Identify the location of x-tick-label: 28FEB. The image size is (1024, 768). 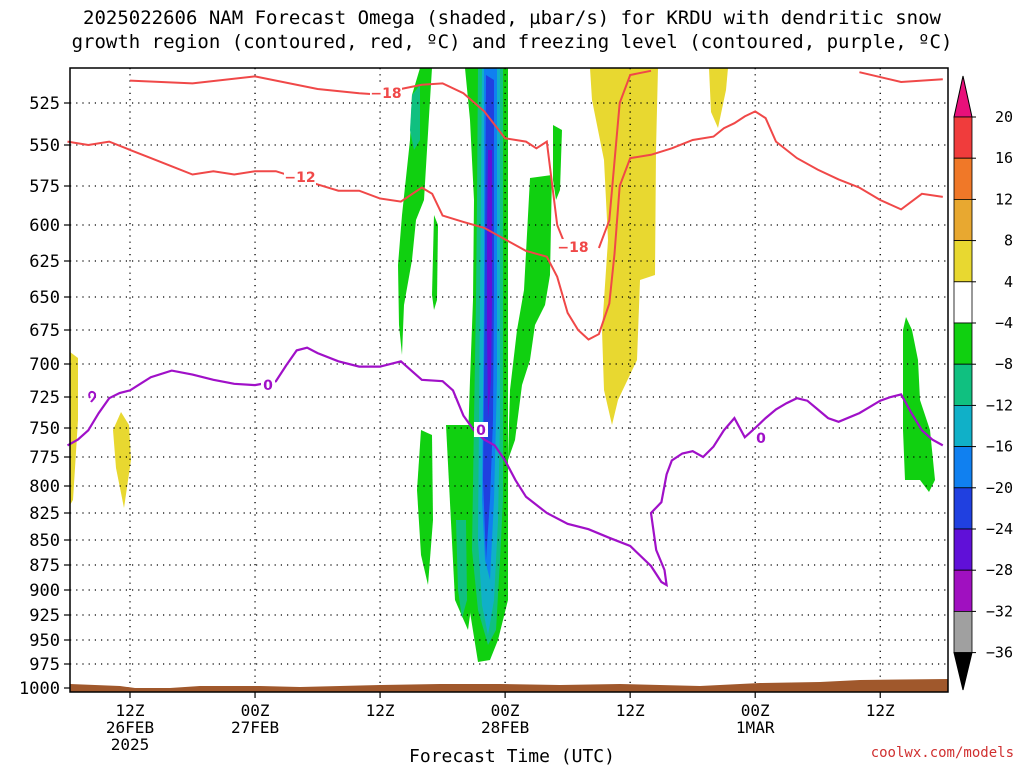
(505, 727).